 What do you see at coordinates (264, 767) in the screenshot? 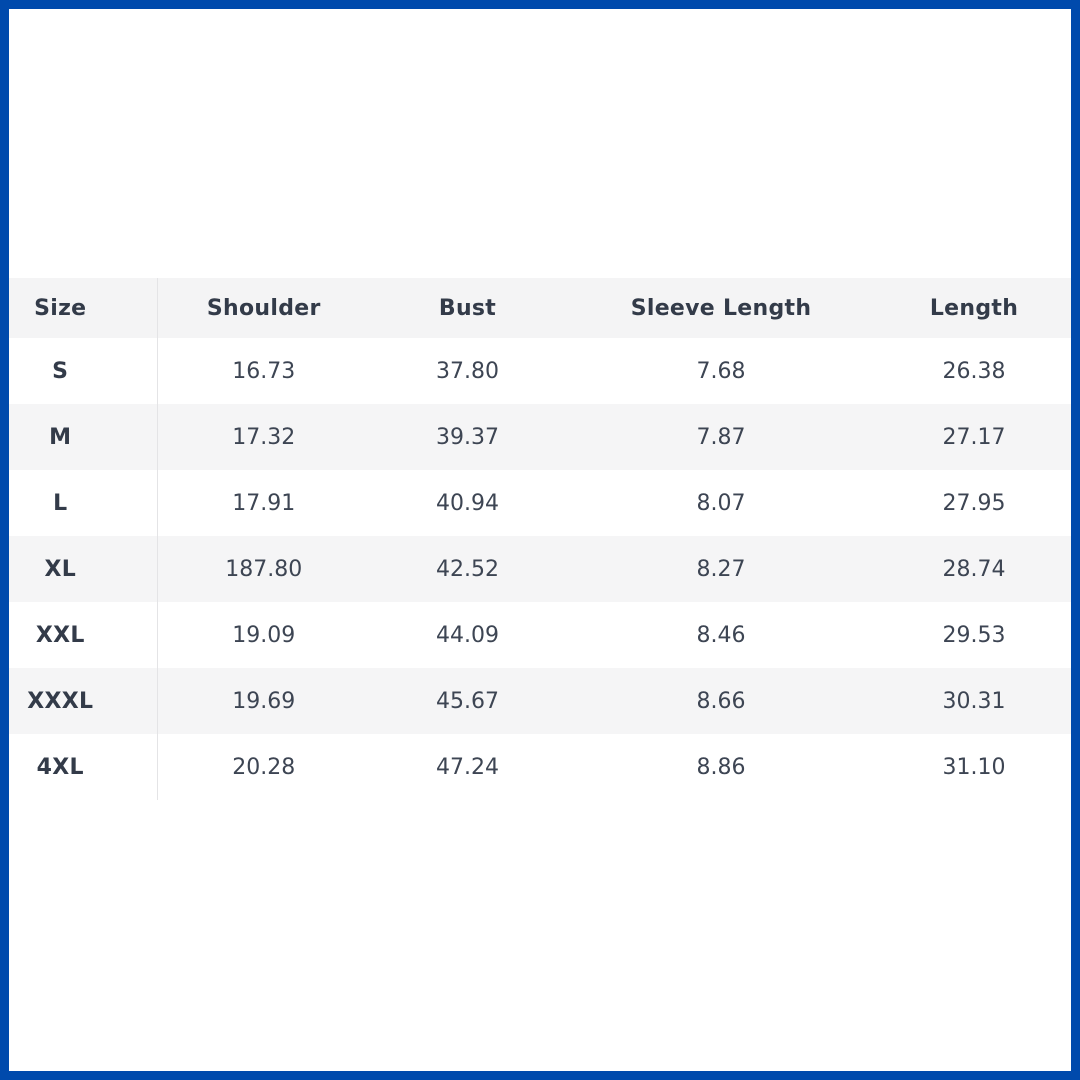
I see `value-cell: 20.28` at bounding box center [264, 767].